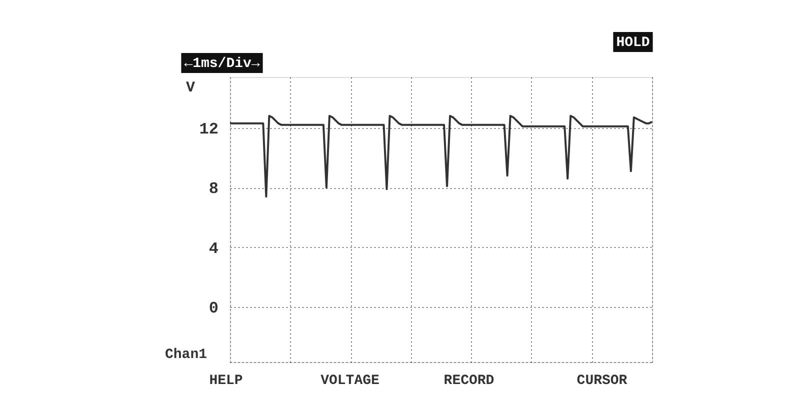  I want to click on line-series, so click(441, 156).